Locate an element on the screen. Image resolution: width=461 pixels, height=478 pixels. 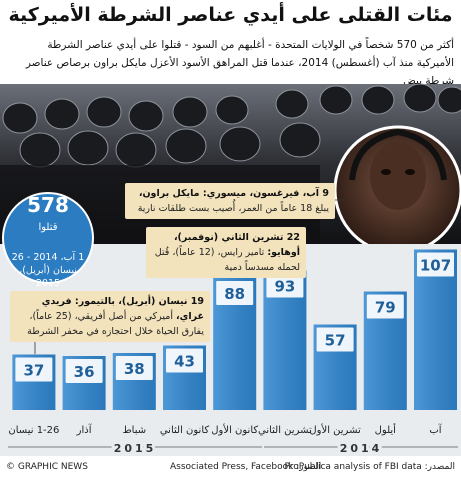
summary is located at coordinates (48, 238).